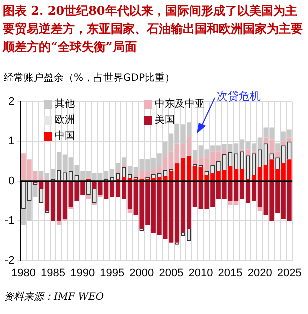 The image size is (308, 314). What do you see at coordinates (239, 96) in the screenshot?
I see `annotation: 次贷危机` at bounding box center [239, 96].